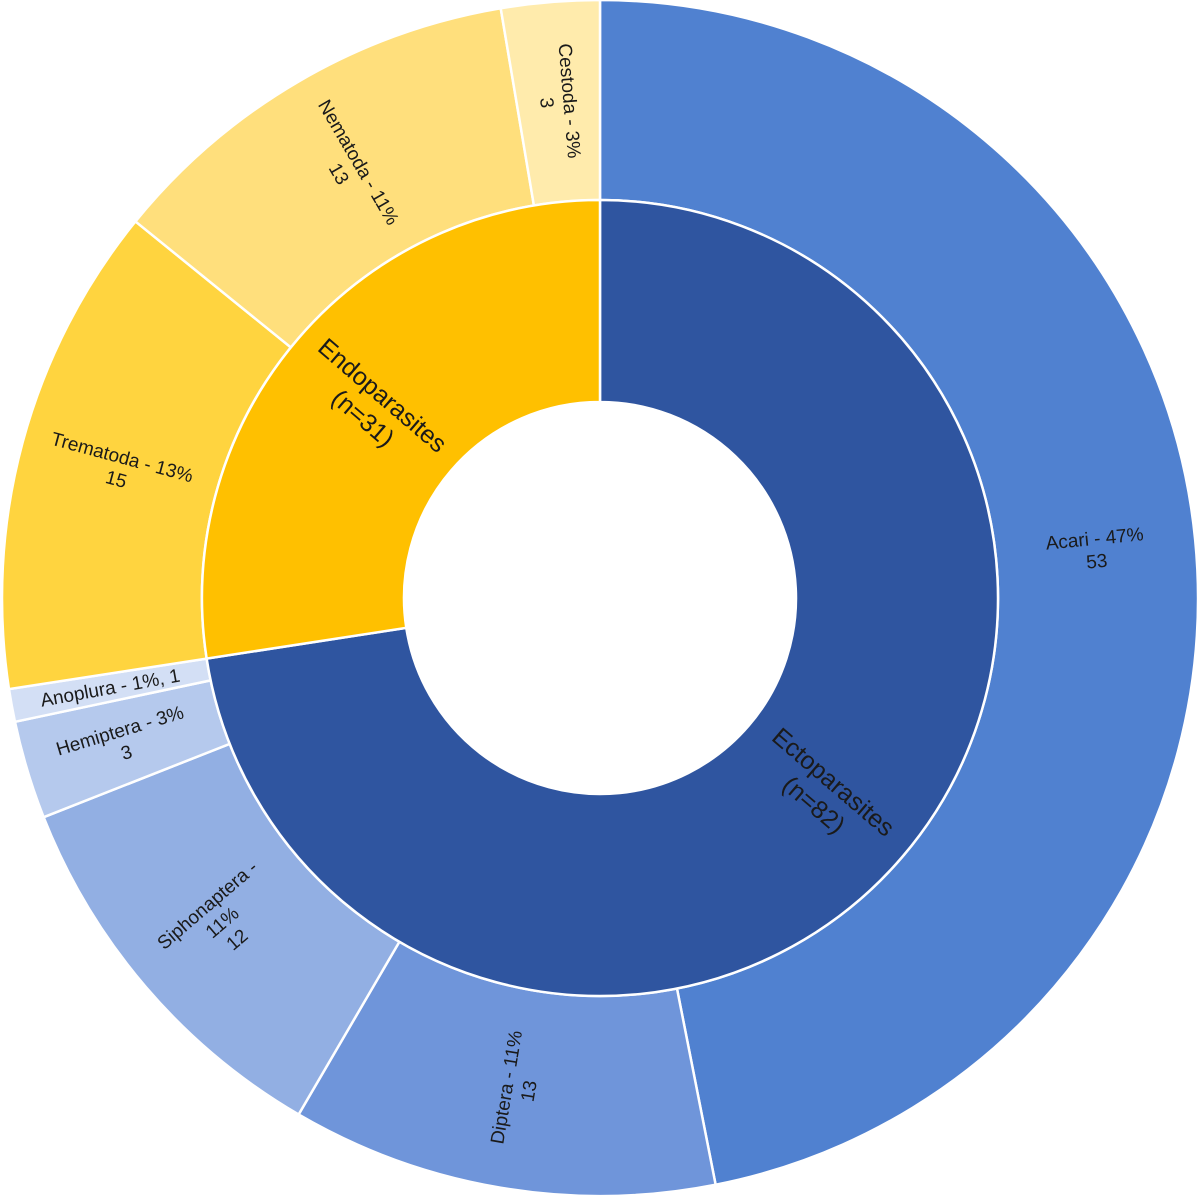 The width and height of the screenshot is (1200, 1200). I want to click on inner-segment-endoparasites, so click(401, 429).